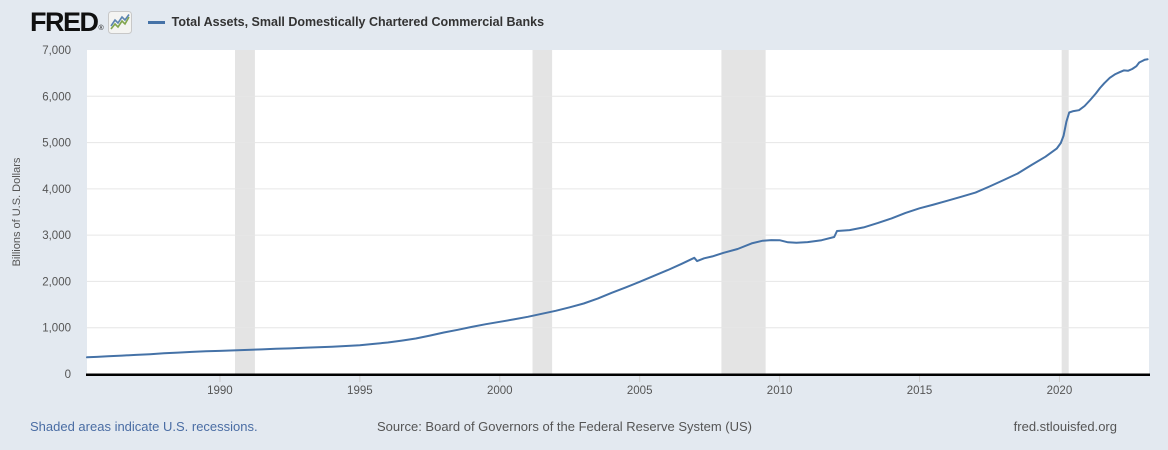 The height and width of the screenshot is (450, 1168). What do you see at coordinates (56, 190) in the screenshot?
I see `y-tick-label: 4,000` at bounding box center [56, 190].